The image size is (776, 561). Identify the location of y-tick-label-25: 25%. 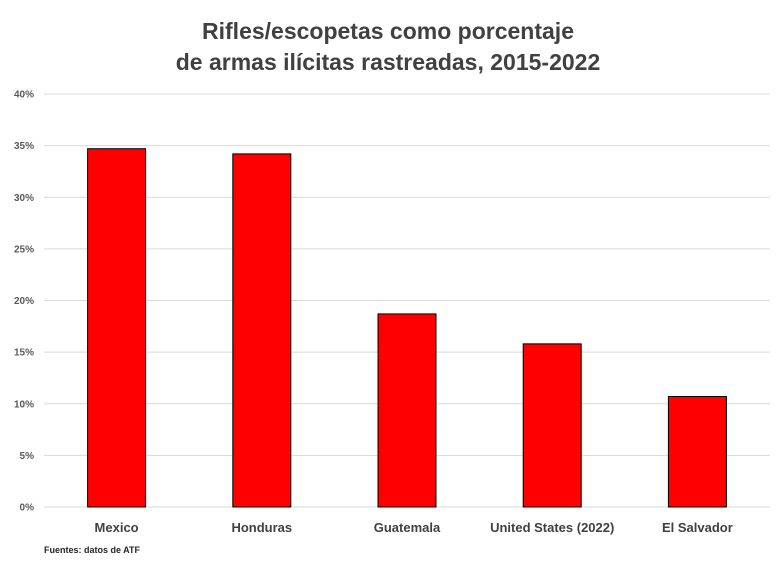
(24, 249).